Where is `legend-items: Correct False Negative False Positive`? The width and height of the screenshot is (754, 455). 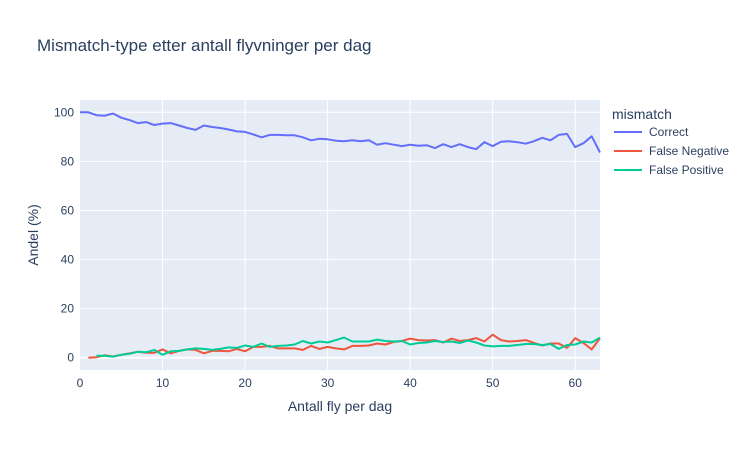
legend-items: Correct False Negative False Positive is located at coordinates (671, 151).